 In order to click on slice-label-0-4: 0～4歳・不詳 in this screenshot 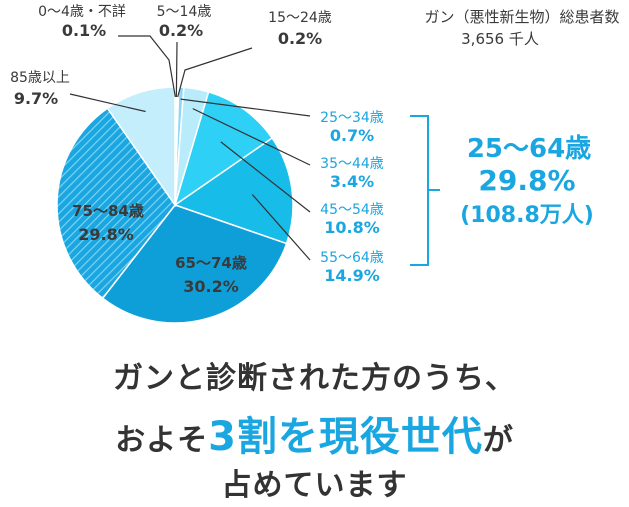, I will do `click(82, 12)`.